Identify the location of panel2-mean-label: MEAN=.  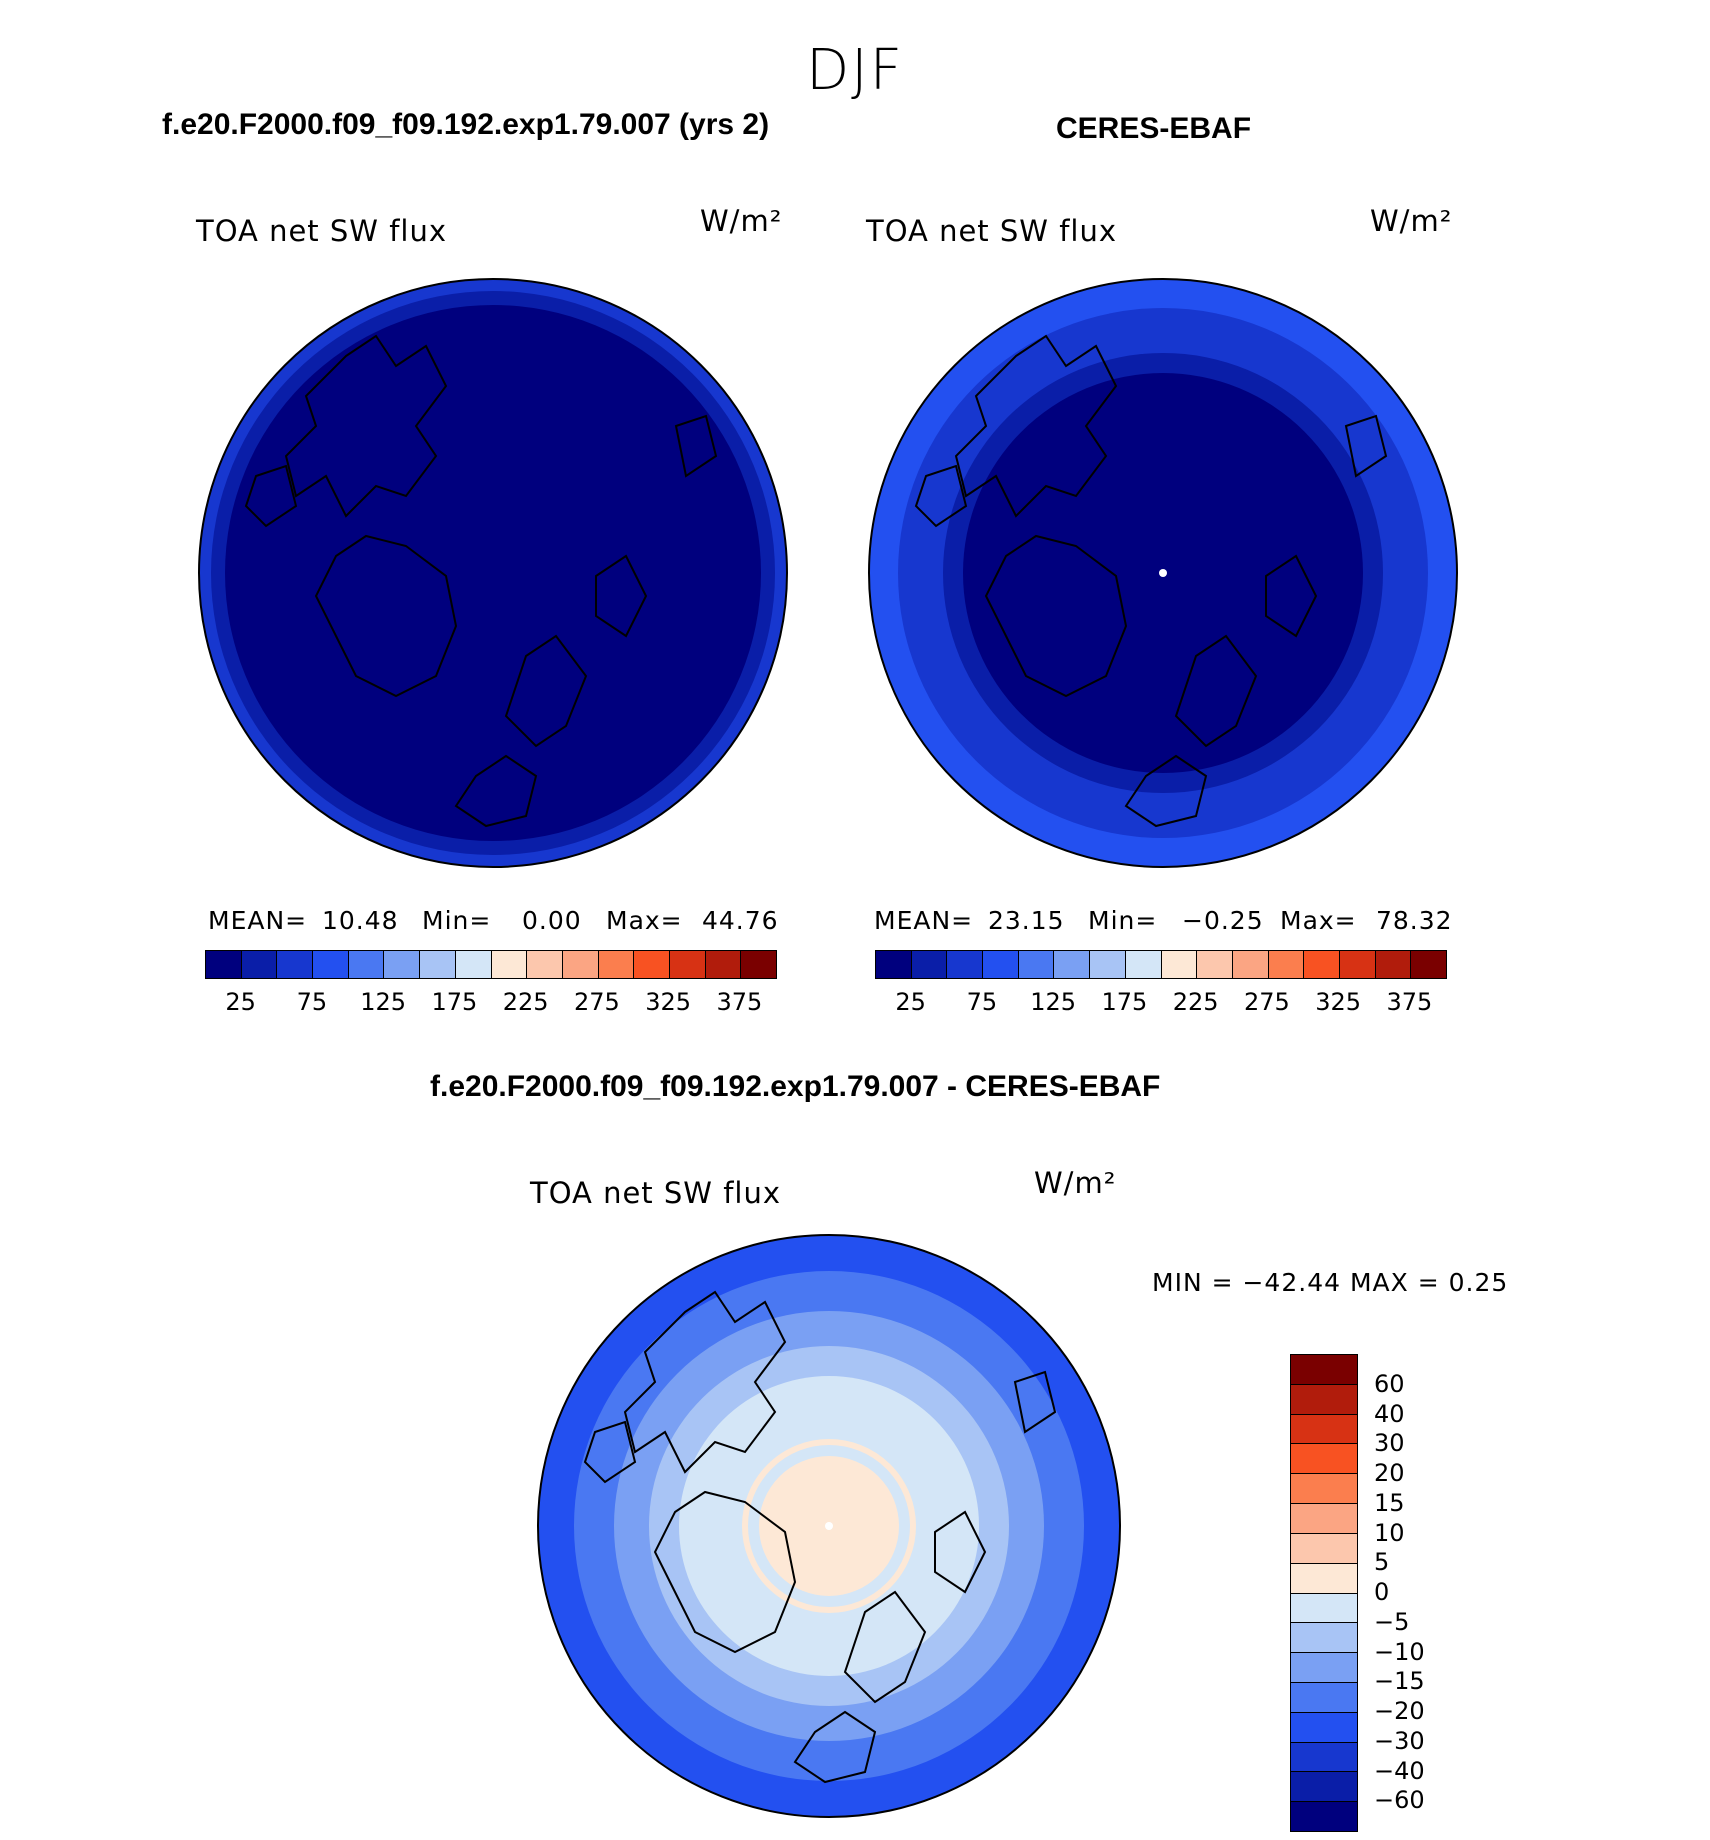
(924, 920).